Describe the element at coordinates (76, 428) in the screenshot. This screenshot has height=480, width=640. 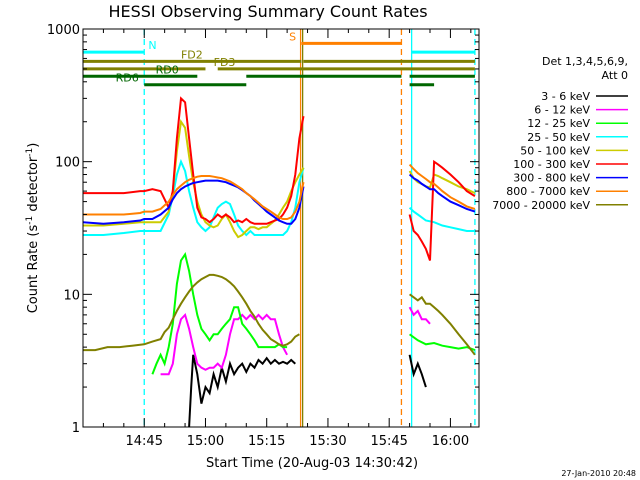
I see `y-tick-label-0: 1` at that location.